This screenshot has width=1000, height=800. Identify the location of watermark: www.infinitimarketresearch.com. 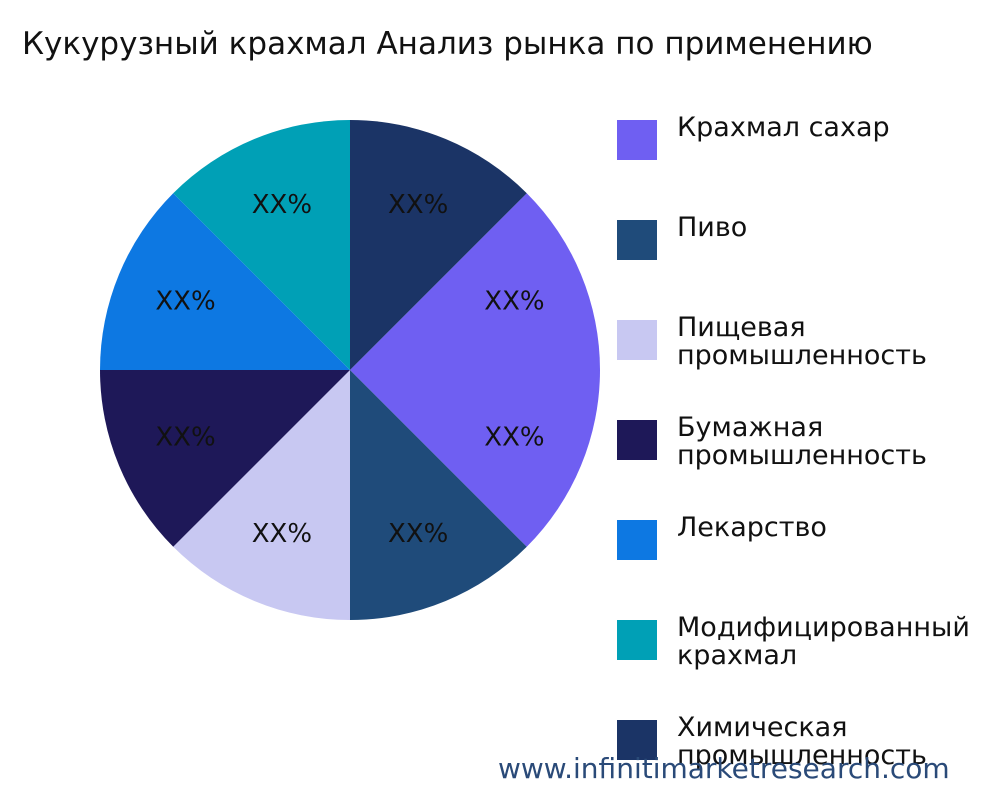
(724, 768).